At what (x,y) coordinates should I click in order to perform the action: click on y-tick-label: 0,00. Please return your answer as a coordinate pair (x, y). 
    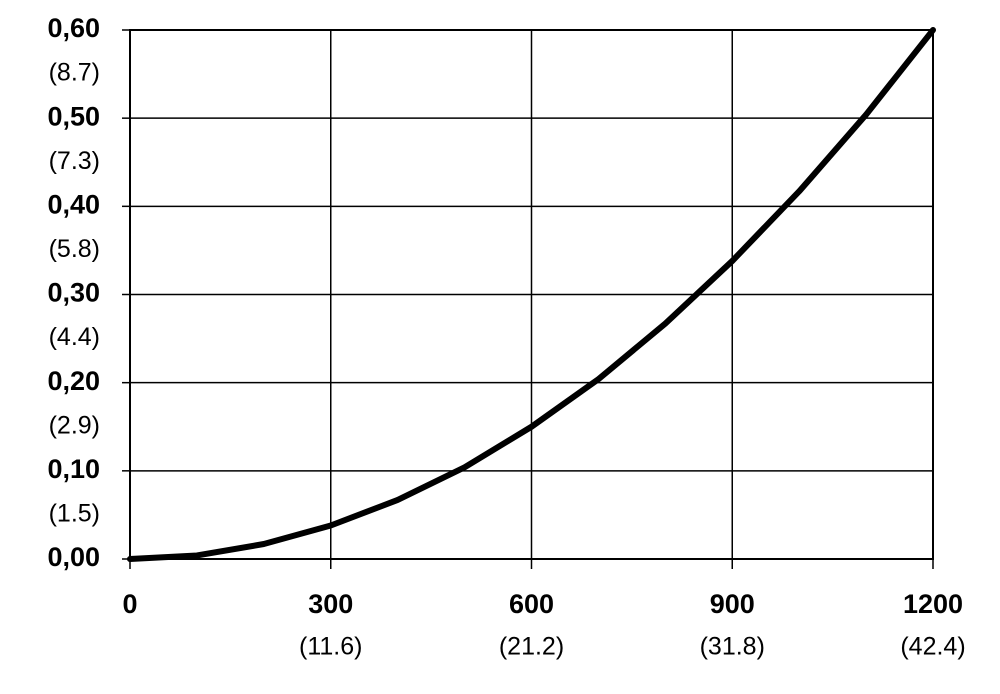
    Looking at the image, I should click on (73, 557).